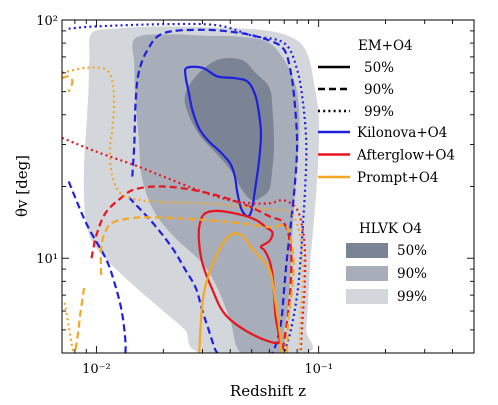  I want to click on legend-style-label: 50%, so click(379, 68).